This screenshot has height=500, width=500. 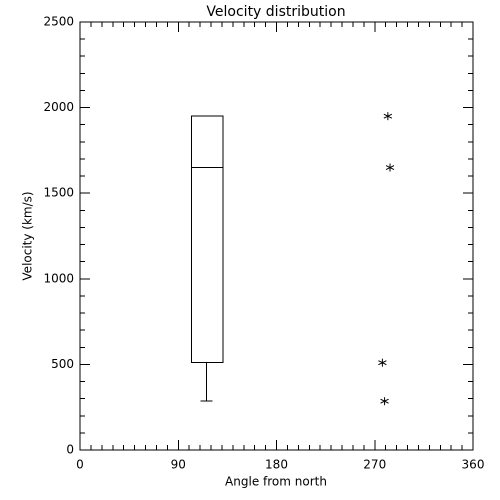 What do you see at coordinates (178, 465) in the screenshot?
I see `x-tick-label: 90` at bounding box center [178, 465].